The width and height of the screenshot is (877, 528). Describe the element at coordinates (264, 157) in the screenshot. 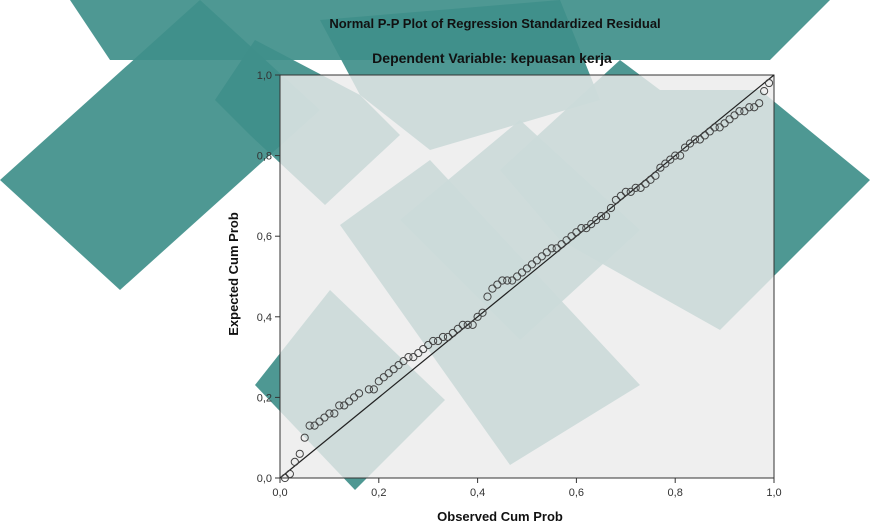

I see `y-tick-label: 0,8` at that location.